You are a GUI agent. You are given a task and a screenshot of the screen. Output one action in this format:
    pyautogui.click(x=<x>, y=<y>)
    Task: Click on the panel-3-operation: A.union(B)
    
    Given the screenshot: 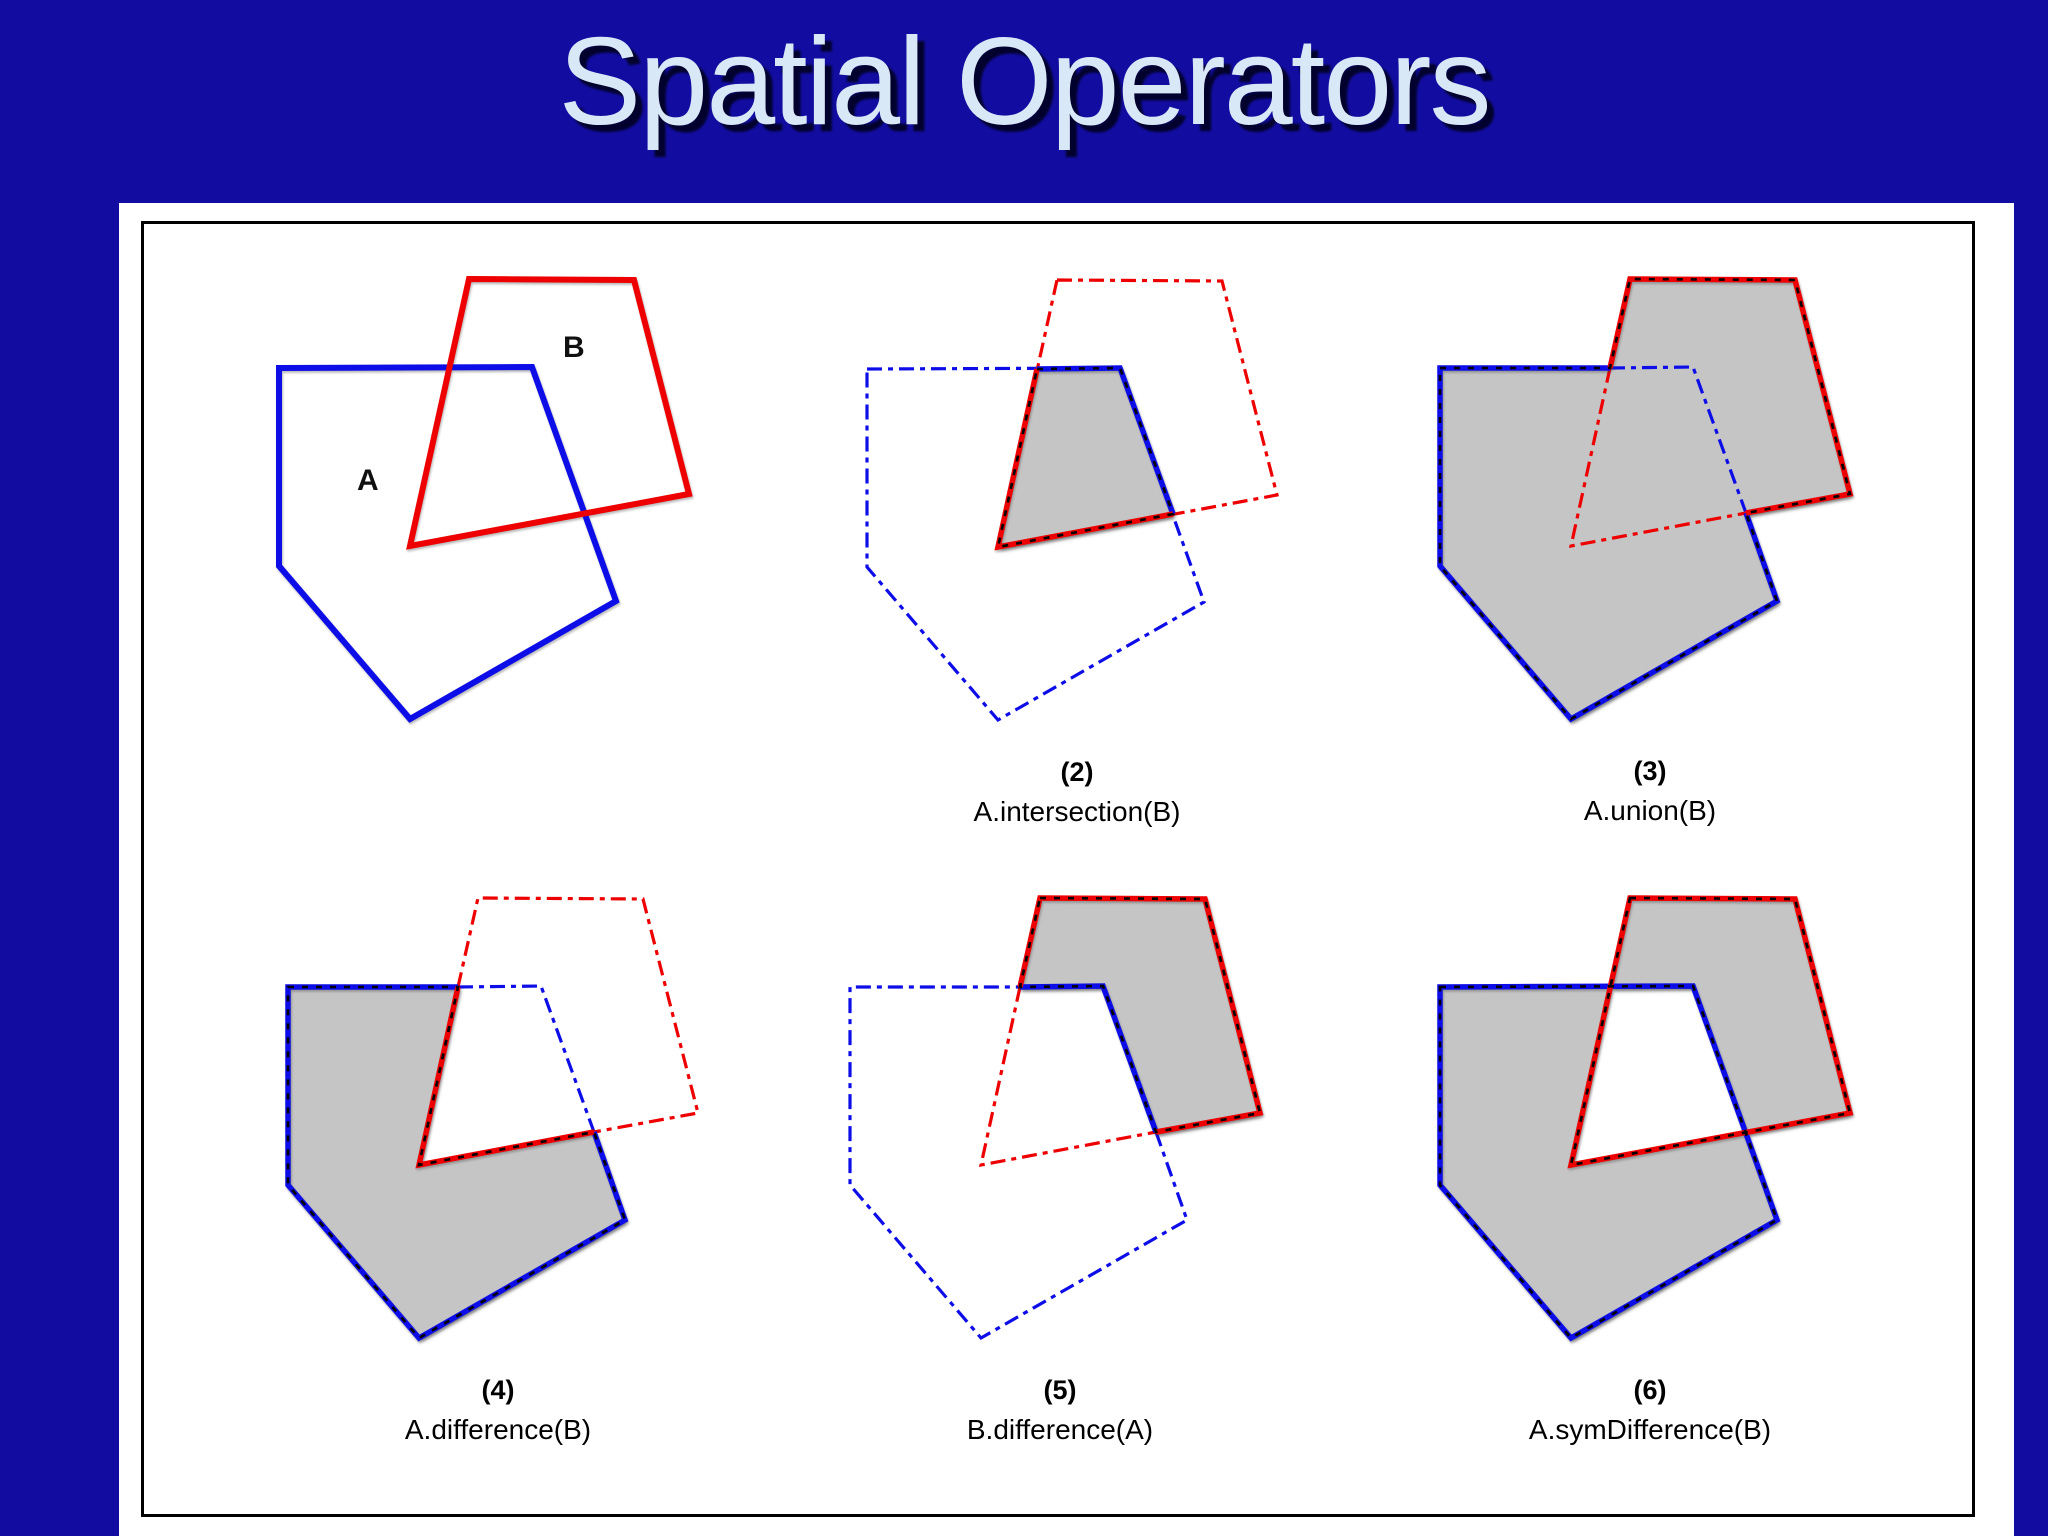 What is the action you would take?
    pyautogui.click(x=1650, y=811)
    